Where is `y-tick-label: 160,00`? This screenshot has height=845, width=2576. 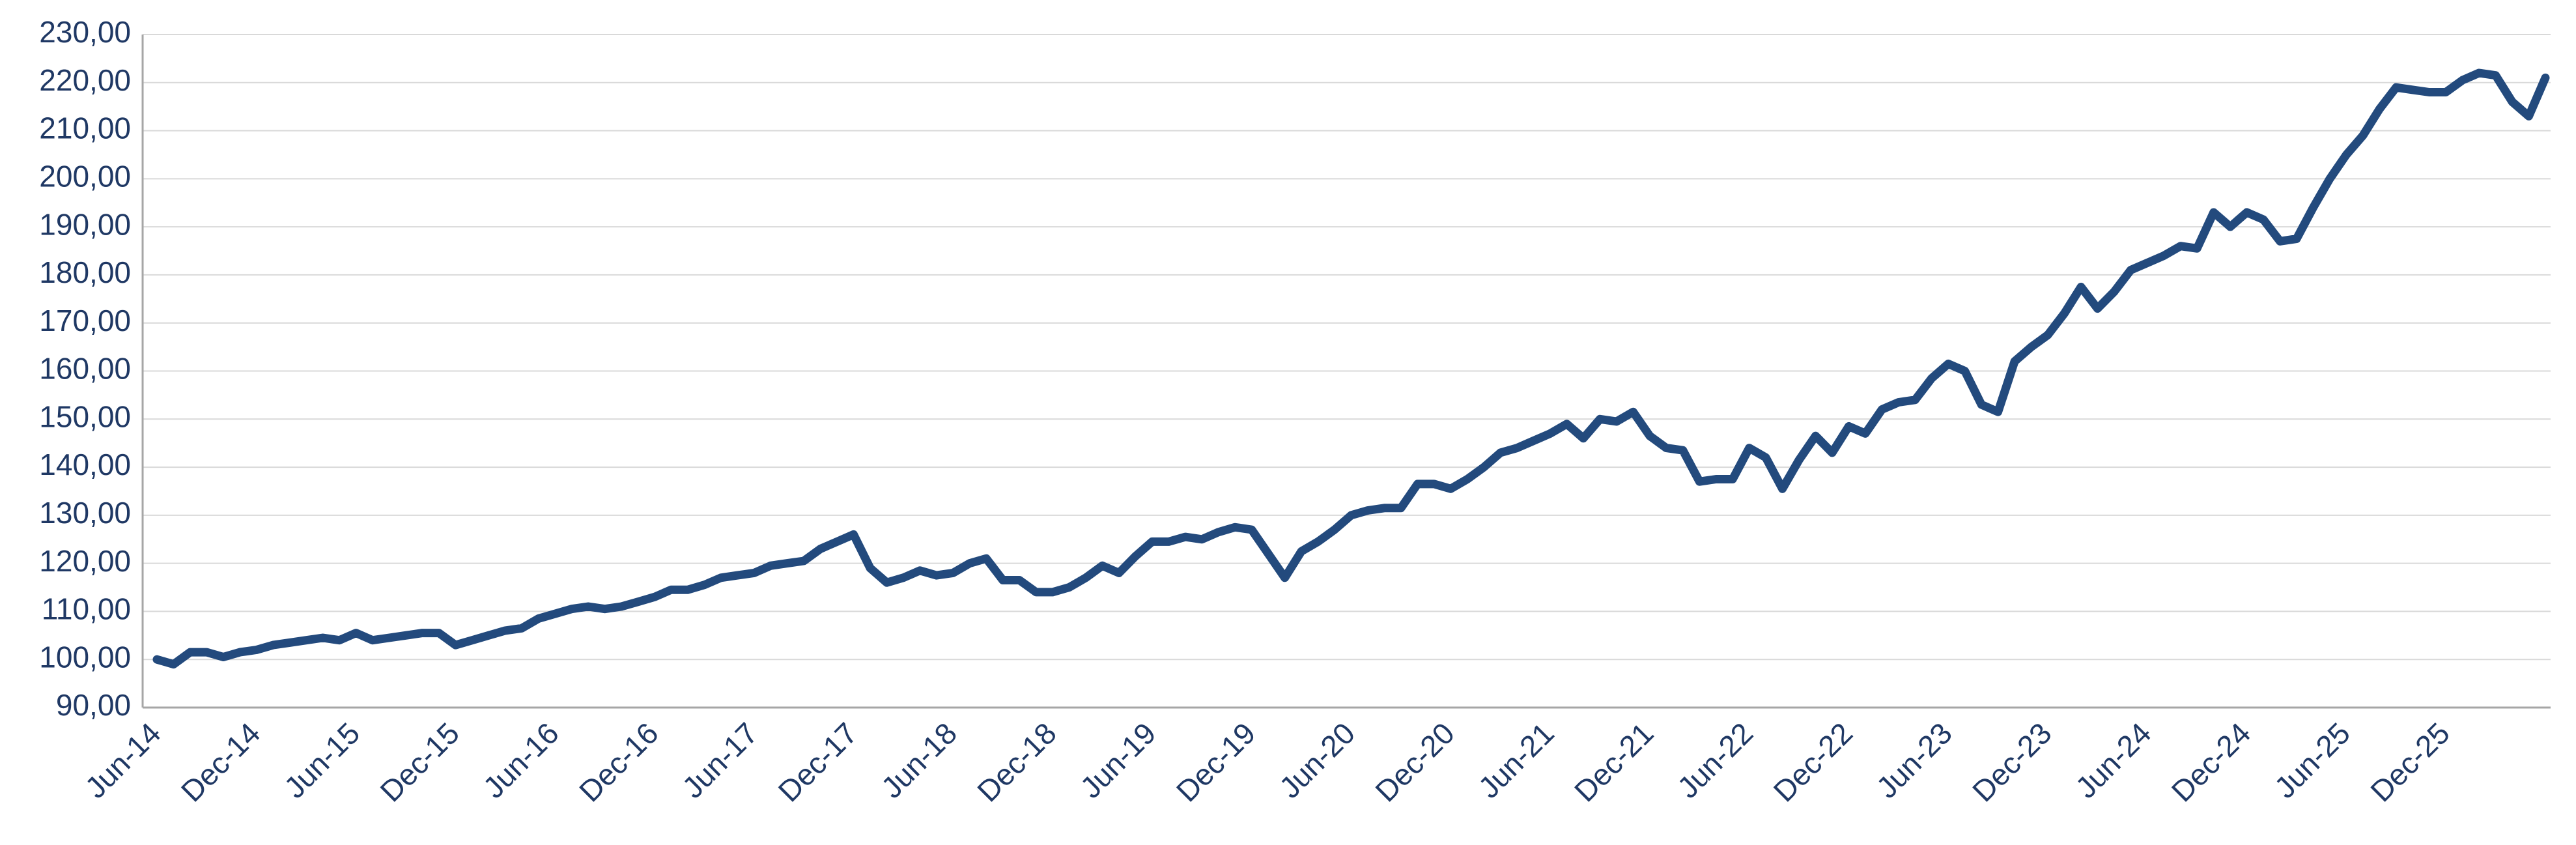
y-tick-label: 160,00 is located at coordinates (85, 369).